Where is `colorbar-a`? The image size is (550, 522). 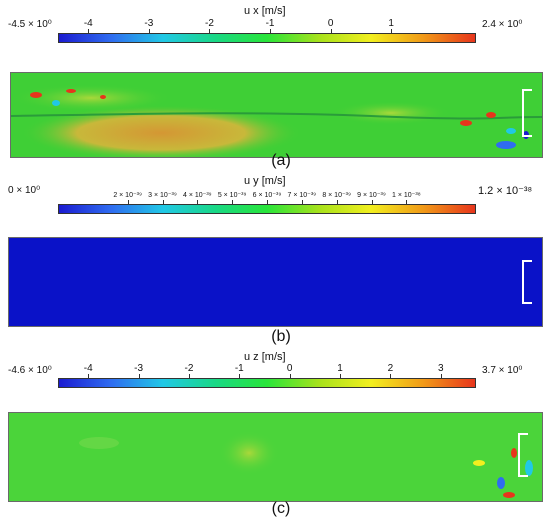
colorbar-a is located at coordinates (267, 38).